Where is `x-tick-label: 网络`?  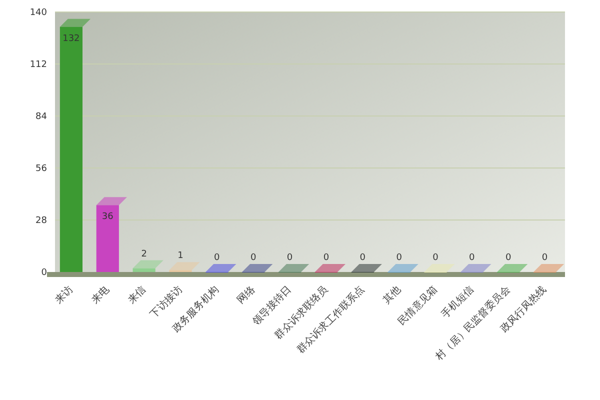 x-tick-label: 网络 is located at coordinates (246, 295).